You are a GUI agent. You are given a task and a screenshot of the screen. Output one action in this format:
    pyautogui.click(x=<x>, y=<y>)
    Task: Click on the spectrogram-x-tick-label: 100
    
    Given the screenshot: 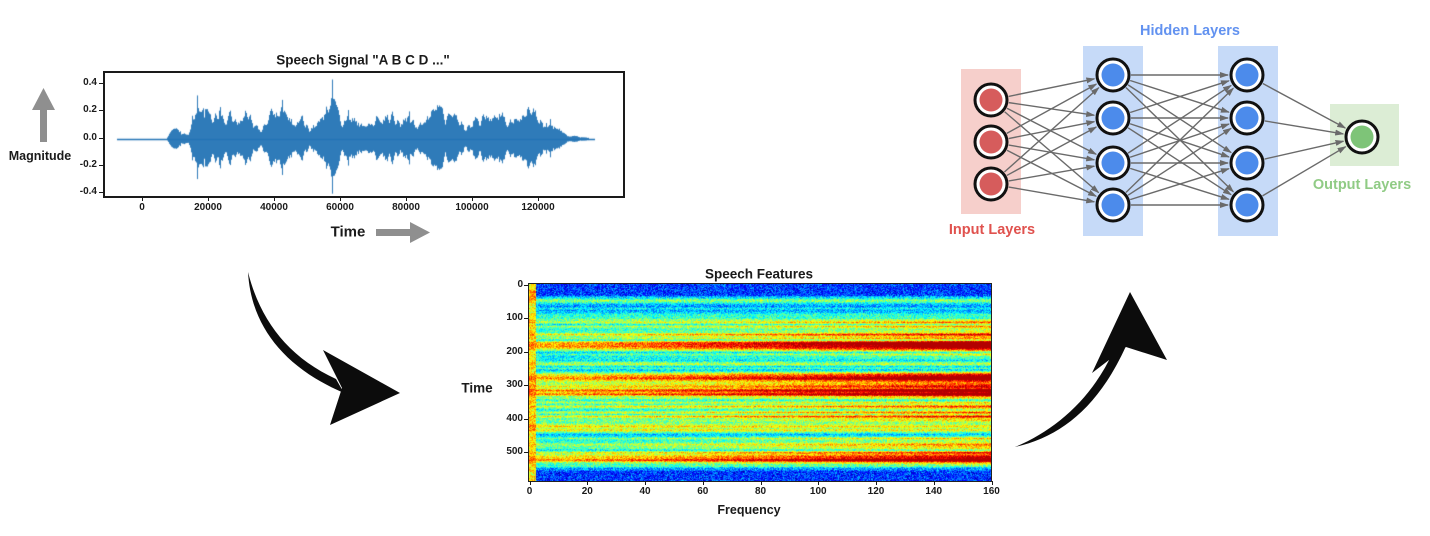 What is the action you would take?
    pyautogui.click(x=818, y=491)
    